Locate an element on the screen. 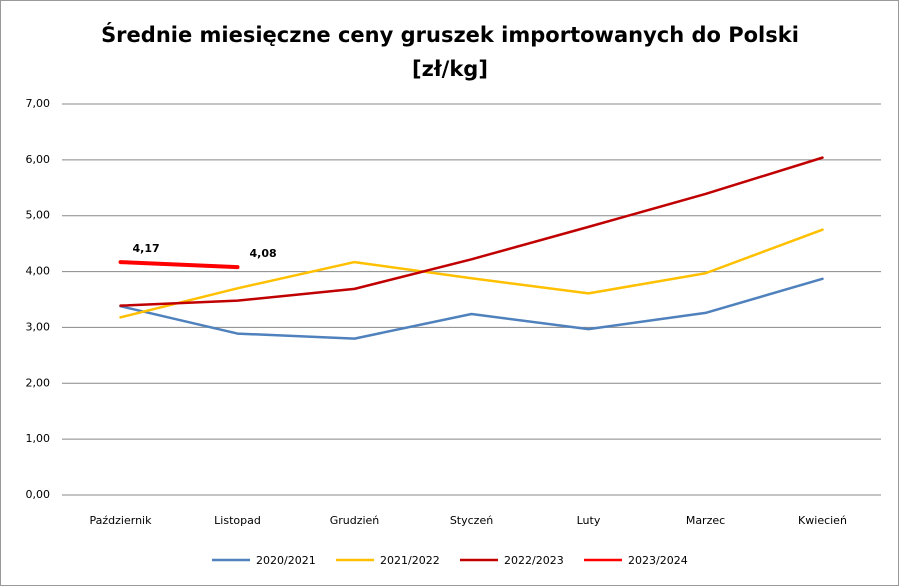  y-tick-label: 0,00 is located at coordinates (38, 494).